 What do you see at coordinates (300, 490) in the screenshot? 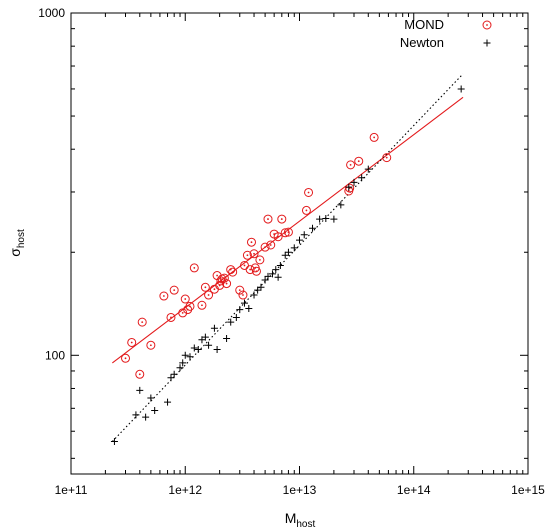
I see `x-tick-label: 1e+13` at bounding box center [300, 490].